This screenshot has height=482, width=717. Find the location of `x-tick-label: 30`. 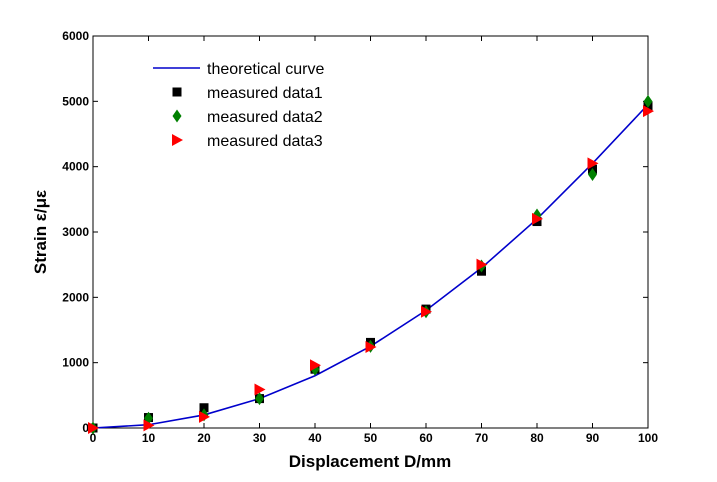

x-tick-label: 30 is located at coordinates (260, 438).